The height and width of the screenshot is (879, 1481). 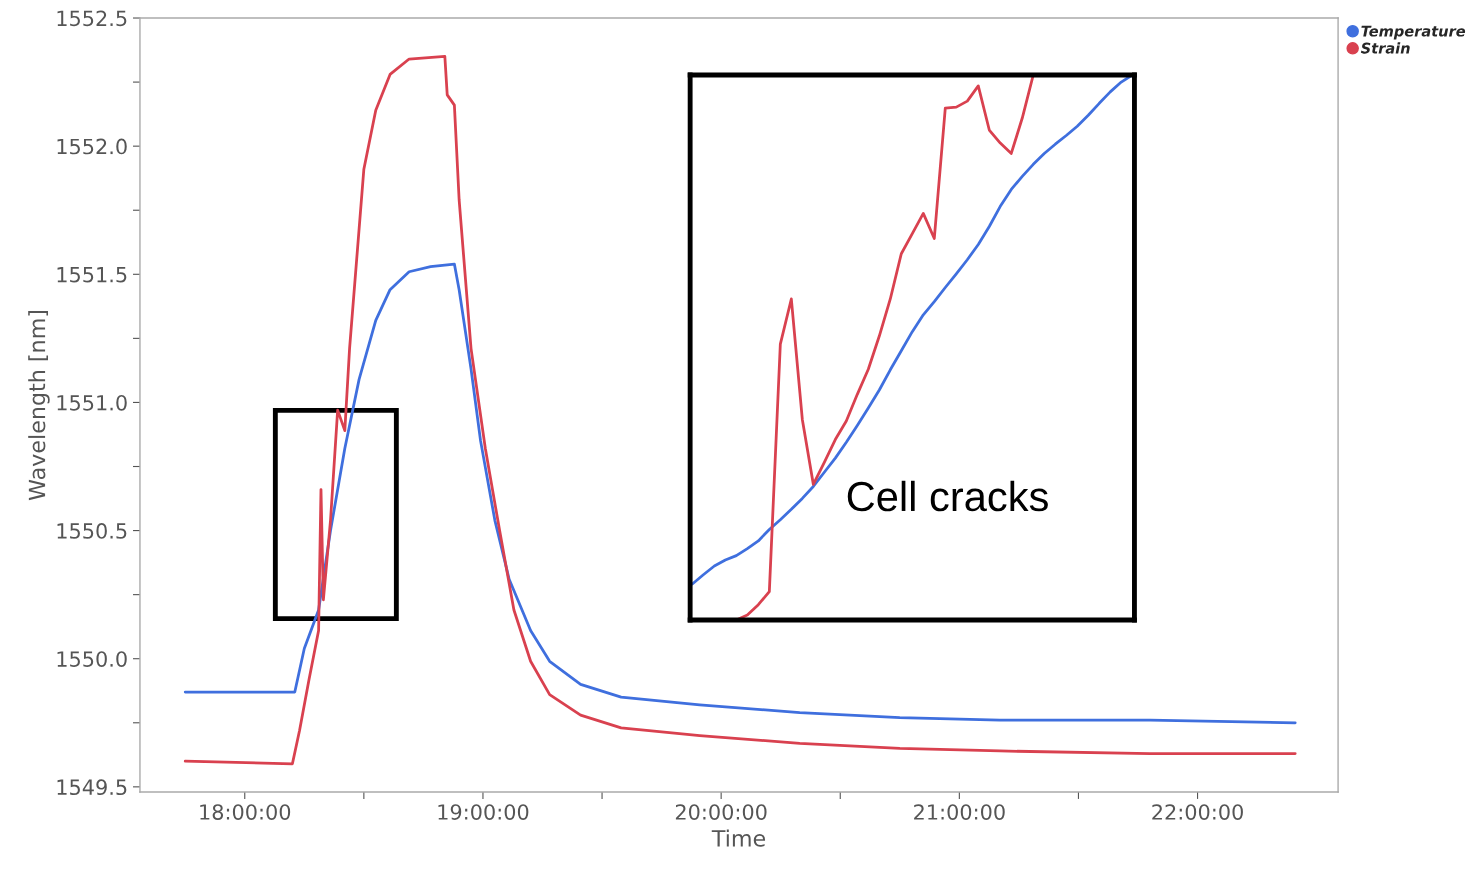 What do you see at coordinates (92, 146) in the screenshot?
I see `y-tick-label: 1552.0` at bounding box center [92, 146].